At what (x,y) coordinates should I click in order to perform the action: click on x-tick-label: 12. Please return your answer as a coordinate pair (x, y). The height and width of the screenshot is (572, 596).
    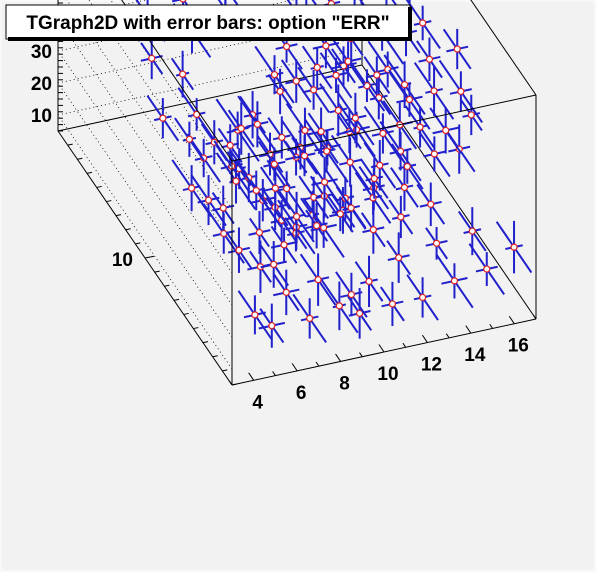
    Looking at the image, I should click on (431, 365).